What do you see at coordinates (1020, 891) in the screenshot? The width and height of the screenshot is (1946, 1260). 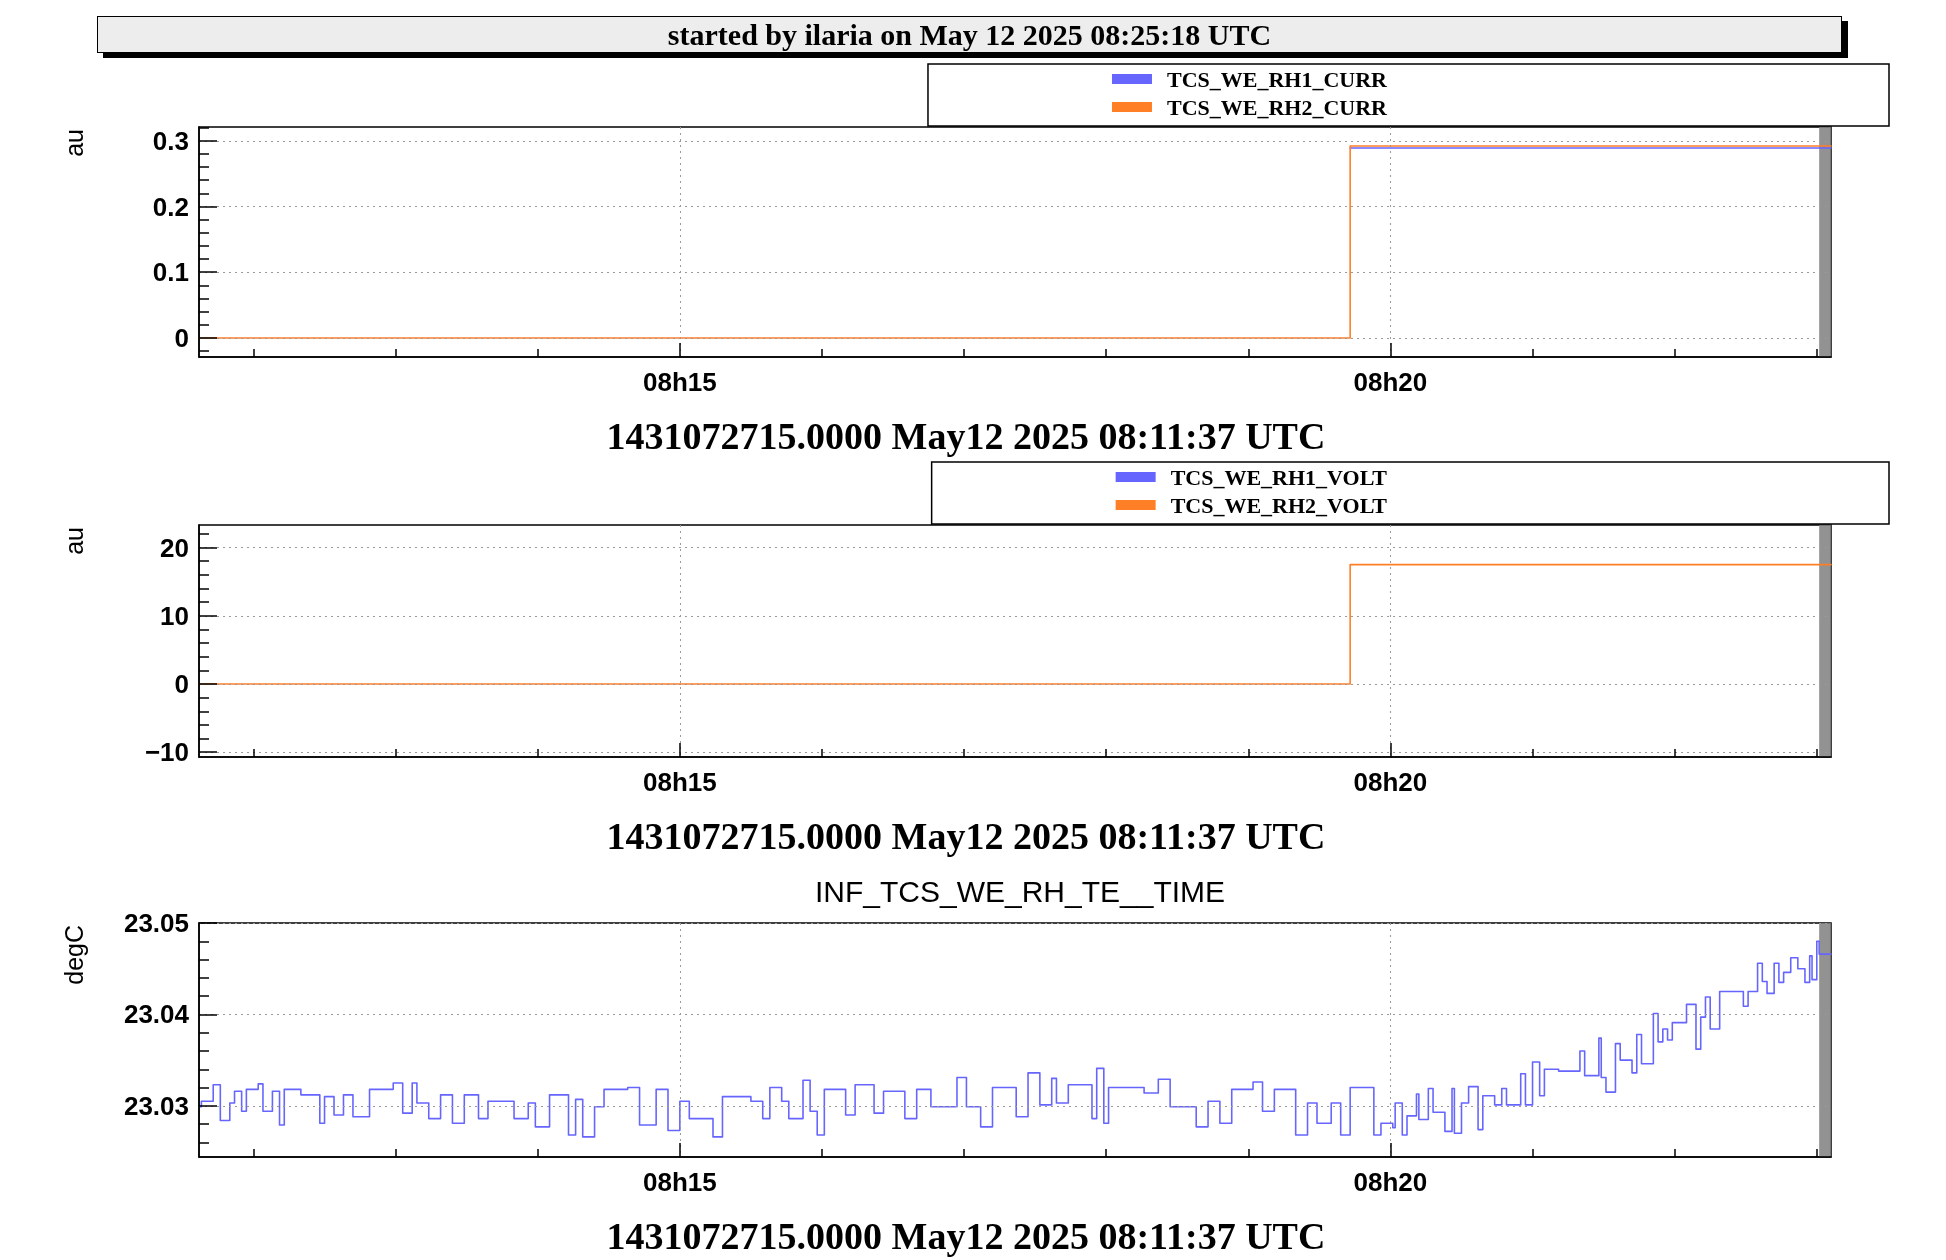 I see `chart-title: INF_TCS_WE_RH_TE__TIME` at bounding box center [1020, 891].